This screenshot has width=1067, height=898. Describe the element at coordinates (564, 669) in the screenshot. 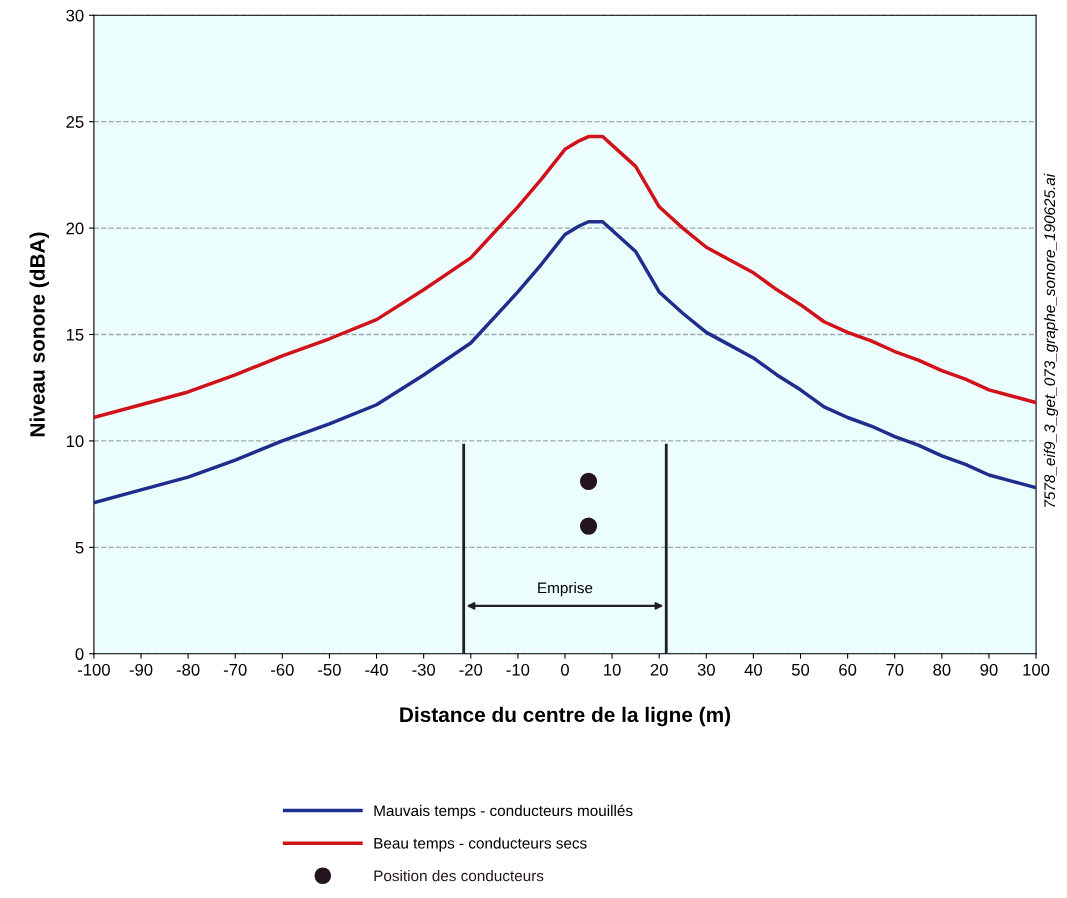

I see `x-tick-label: 0` at that location.